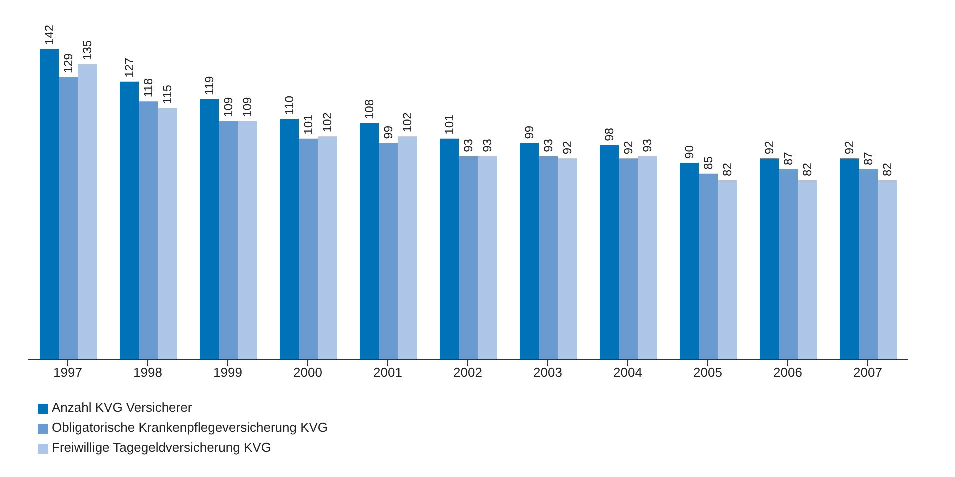 The width and height of the screenshot is (955, 477). What do you see at coordinates (548, 372) in the screenshot?
I see `x-tick-label: 2003` at bounding box center [548, 372].